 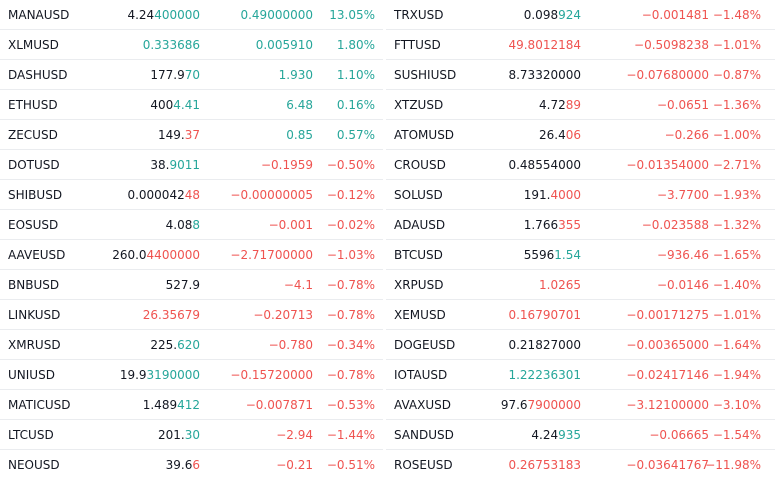 I want to click on quote-row: ADAUSD 1.766355 −0.023588 −1.32%, so click(x=580, y=225).